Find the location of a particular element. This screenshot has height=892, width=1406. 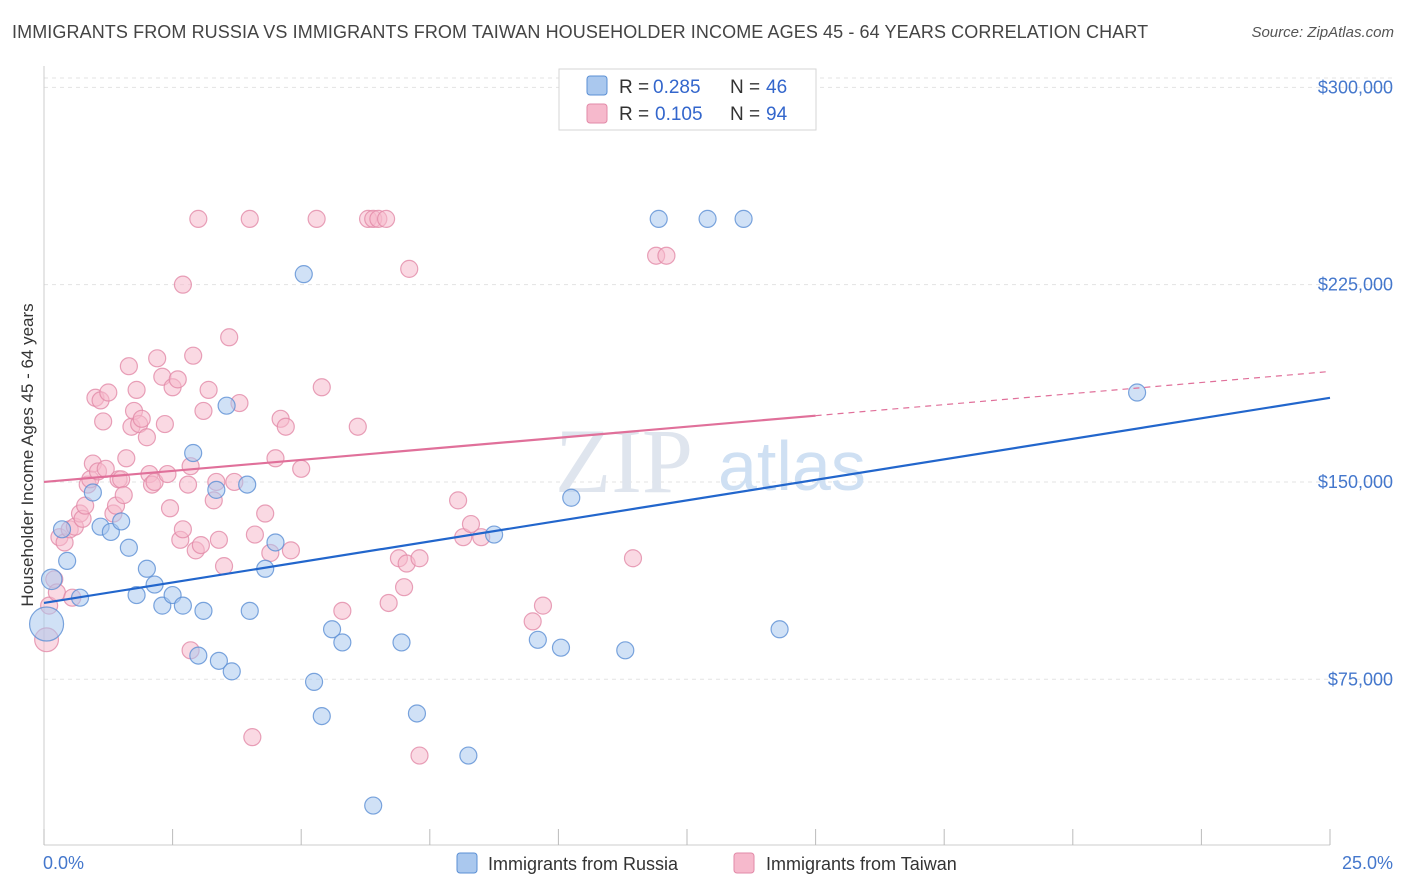

legend-n-value-taiwan: 94 is located at coordinates (777, 114).